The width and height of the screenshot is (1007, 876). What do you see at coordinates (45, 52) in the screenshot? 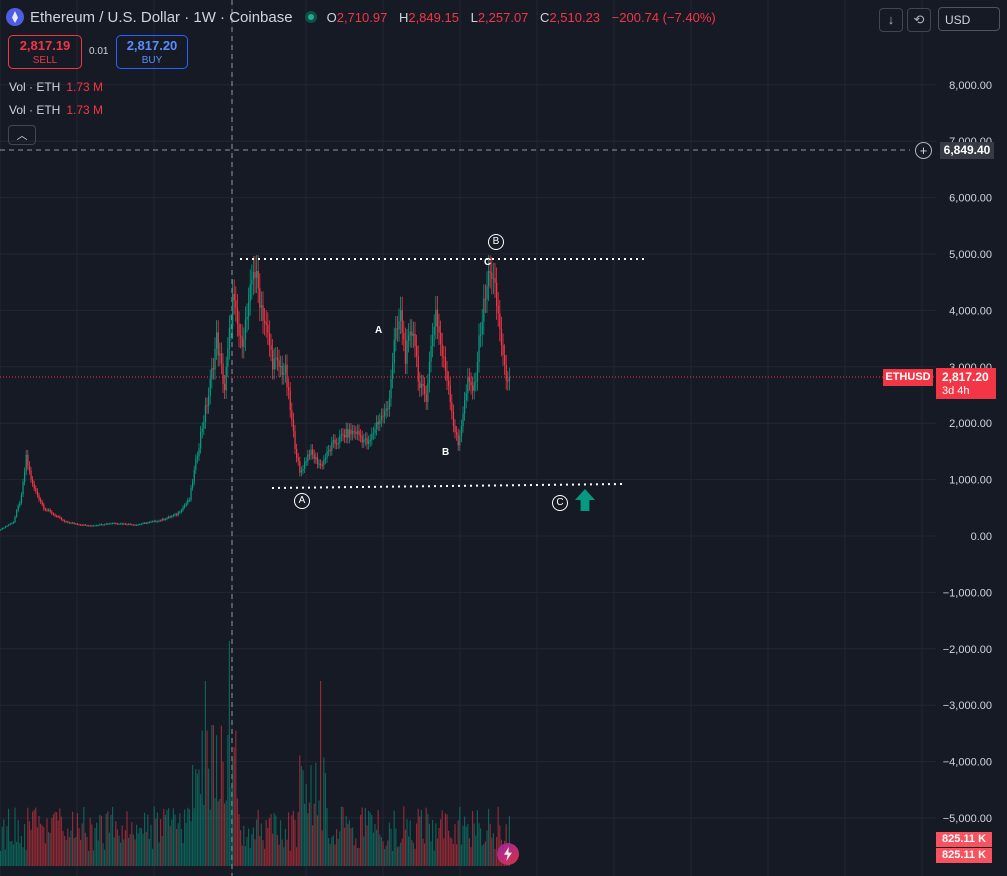
I see `sell-button: 2,817.19 SELL` at bounding box center [45, 52].